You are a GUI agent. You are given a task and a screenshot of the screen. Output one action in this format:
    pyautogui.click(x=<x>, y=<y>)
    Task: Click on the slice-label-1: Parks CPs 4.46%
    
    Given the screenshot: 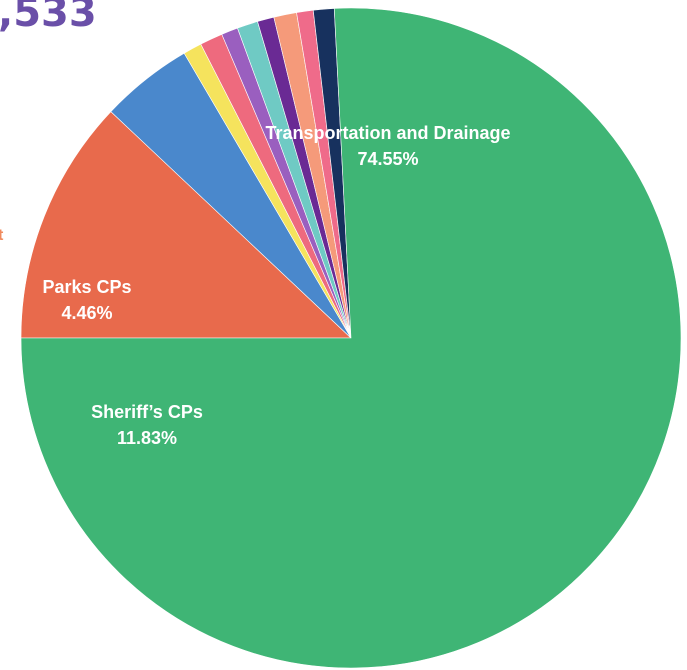 What is the action you would take?
    pyautogui.click(x=86, y=300)
    